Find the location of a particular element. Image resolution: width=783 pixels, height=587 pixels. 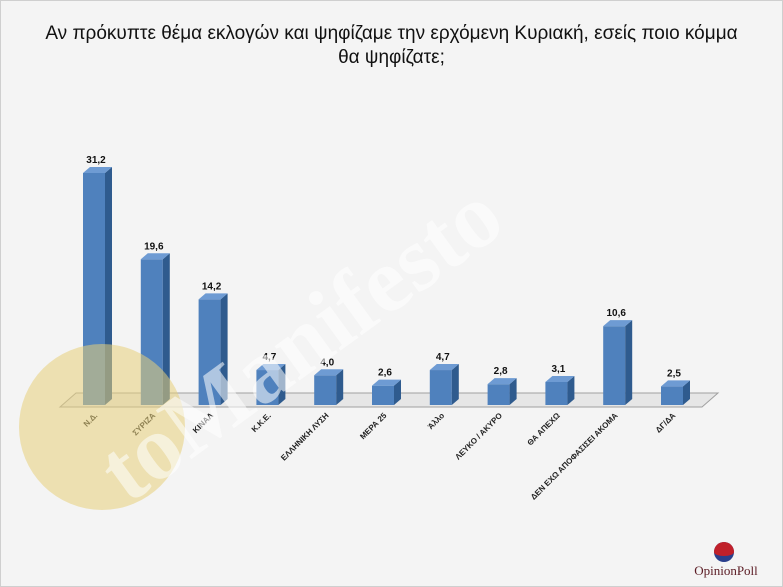

category-label: ΔΓ/ΔΑ is located at coordinates (666, 423).